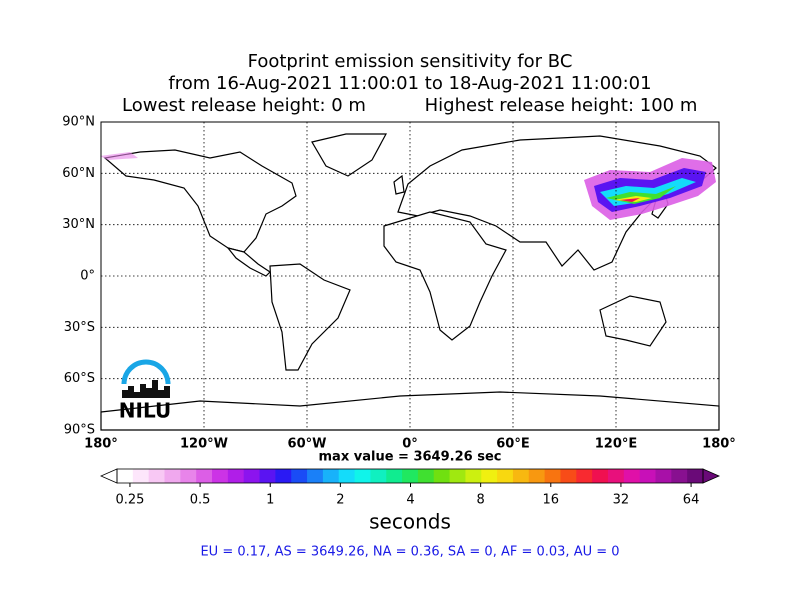  What do you see at coordinates (481, 500) in the screenshot?
I see `colorbar-tick-label: 8` at bounding box center [481, 500].